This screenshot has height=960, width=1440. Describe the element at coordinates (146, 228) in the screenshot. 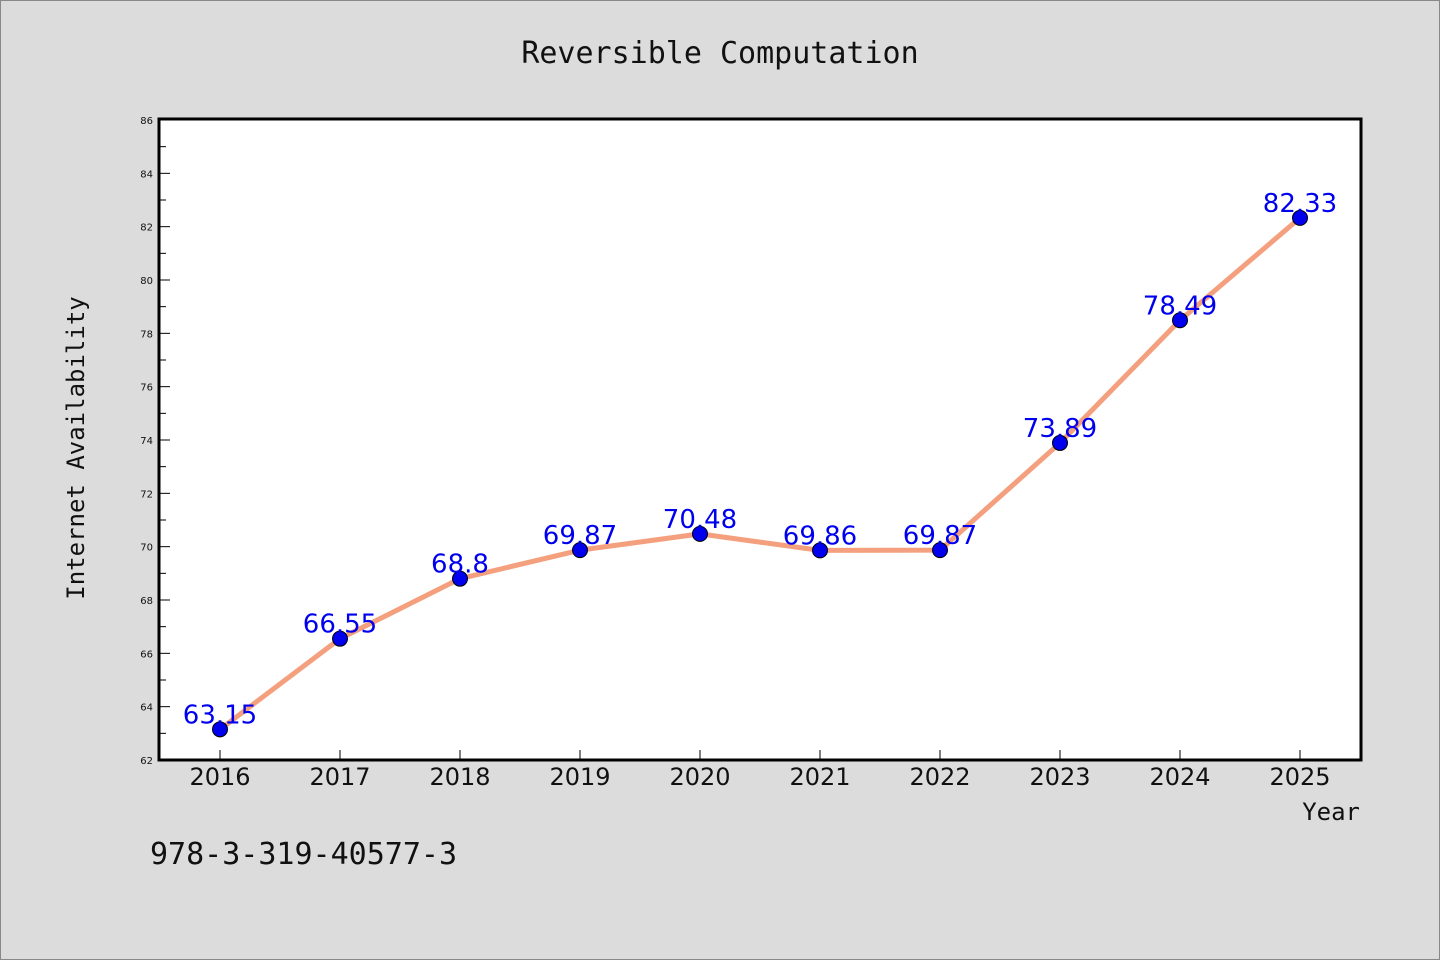

I see `y-tick-label: 82` at that location.